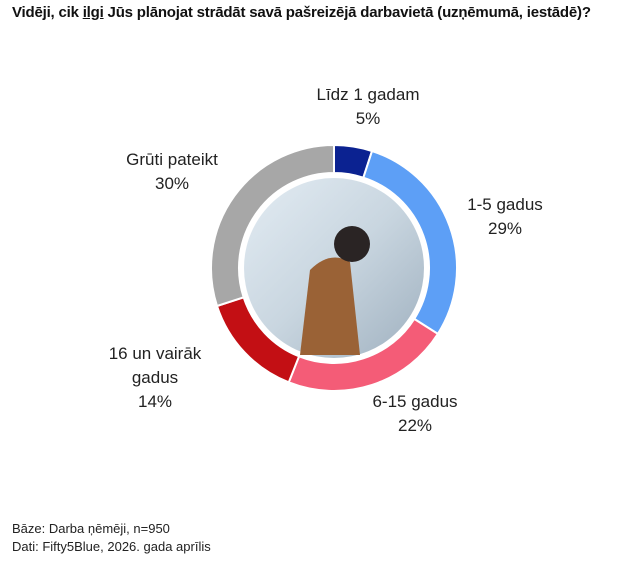  I want to click on value-label: 22%, so click(415, 425).